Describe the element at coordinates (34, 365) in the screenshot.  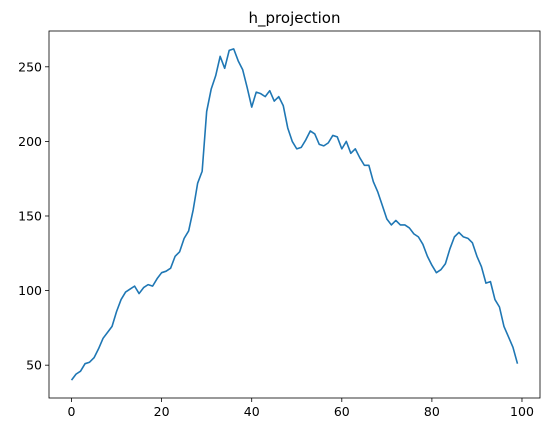
I see `y-tick-label: 50` at that location.